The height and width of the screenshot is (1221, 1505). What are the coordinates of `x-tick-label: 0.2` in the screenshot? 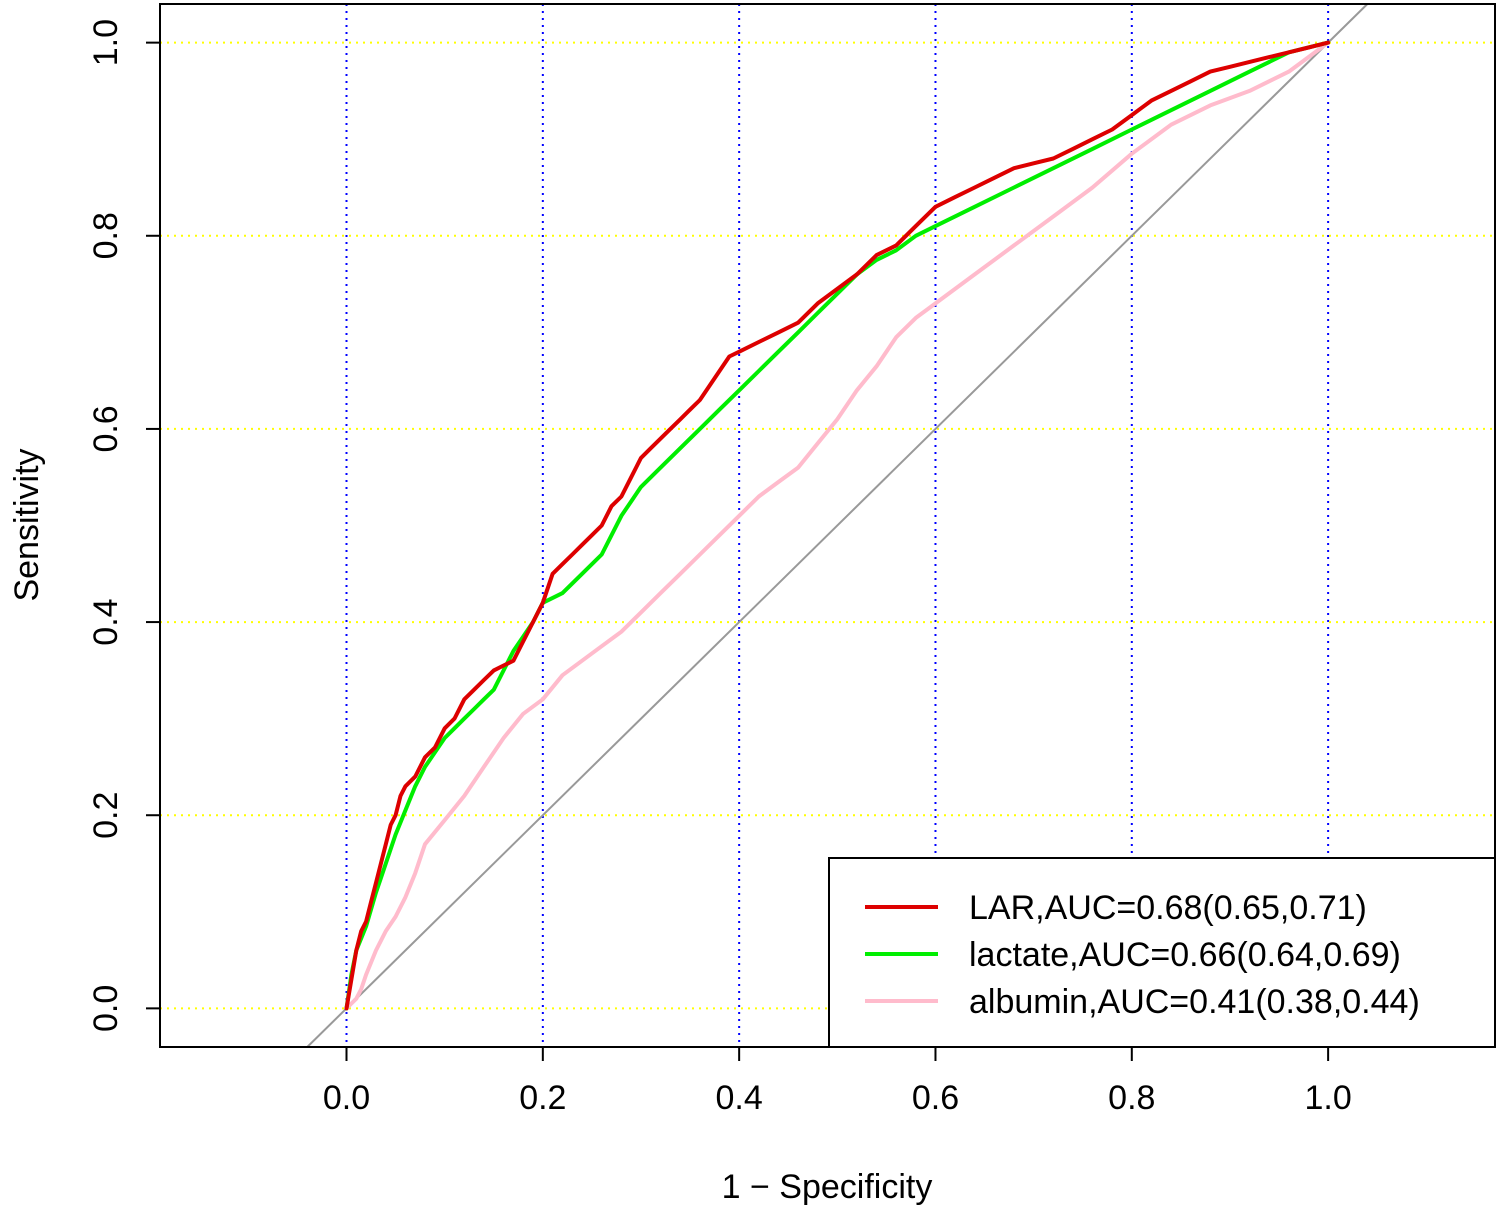 It's located at (542, 1098).